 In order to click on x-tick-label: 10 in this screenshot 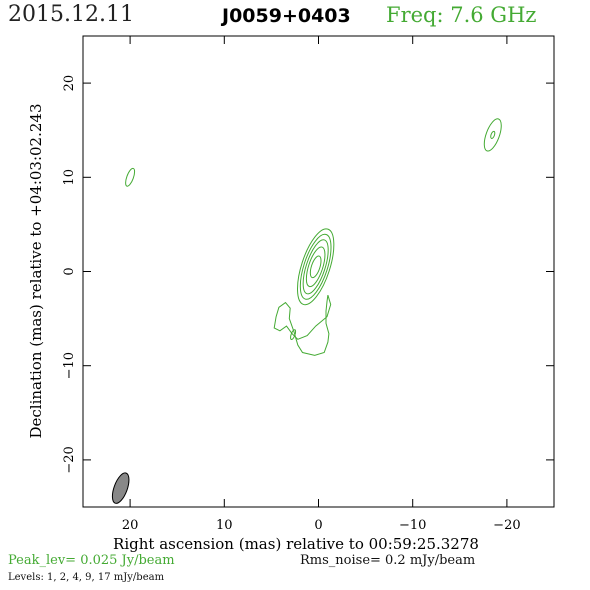, I will do `click(224, 525)`.